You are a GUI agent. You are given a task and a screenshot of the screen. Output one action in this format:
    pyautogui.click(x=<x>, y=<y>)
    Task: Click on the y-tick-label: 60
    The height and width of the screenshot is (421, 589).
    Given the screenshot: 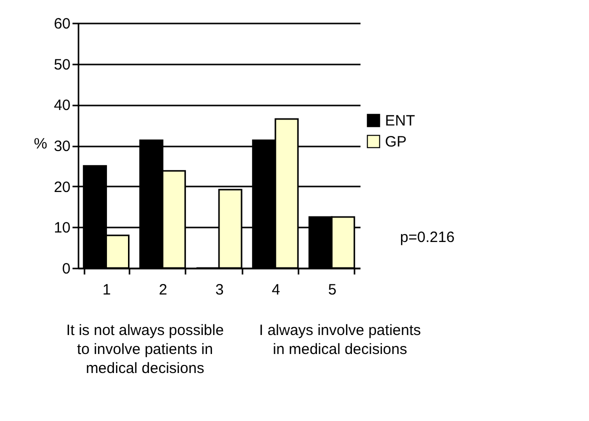 What is the action you would take?
    pyautogui.click(x=62, y=24)
    